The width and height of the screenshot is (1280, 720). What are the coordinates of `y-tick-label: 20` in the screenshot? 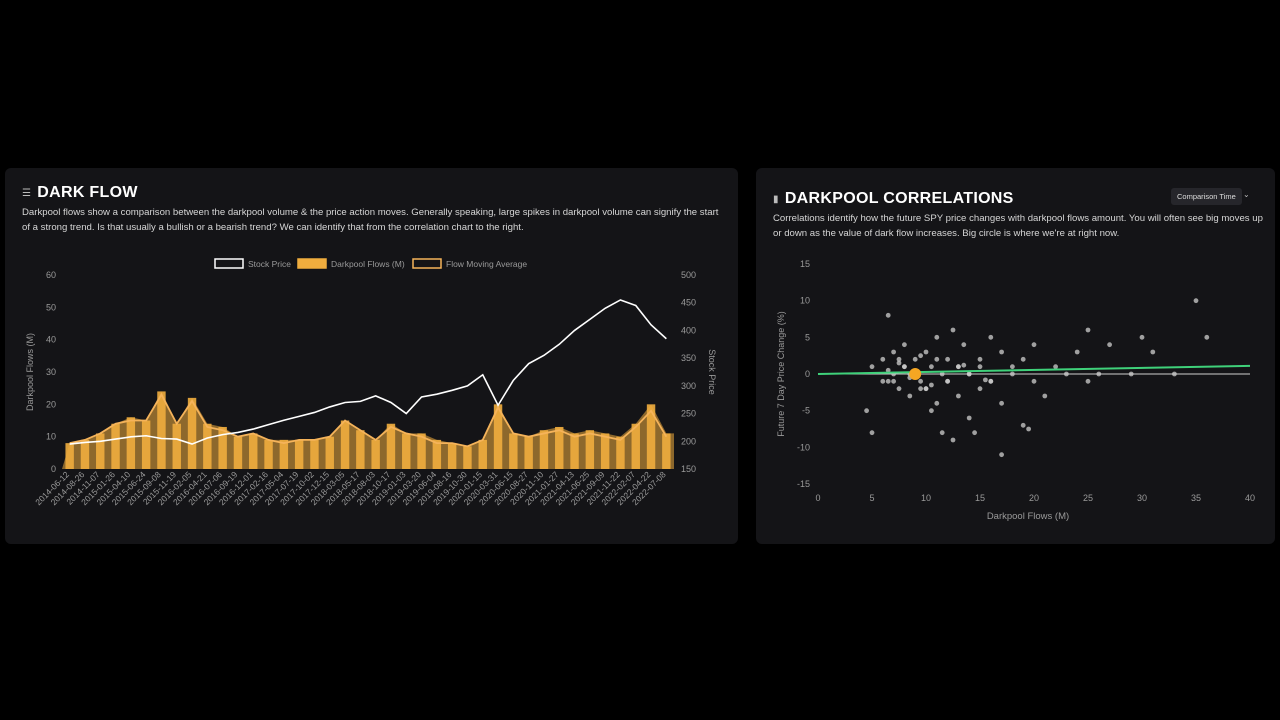 It's located at (51, 404).